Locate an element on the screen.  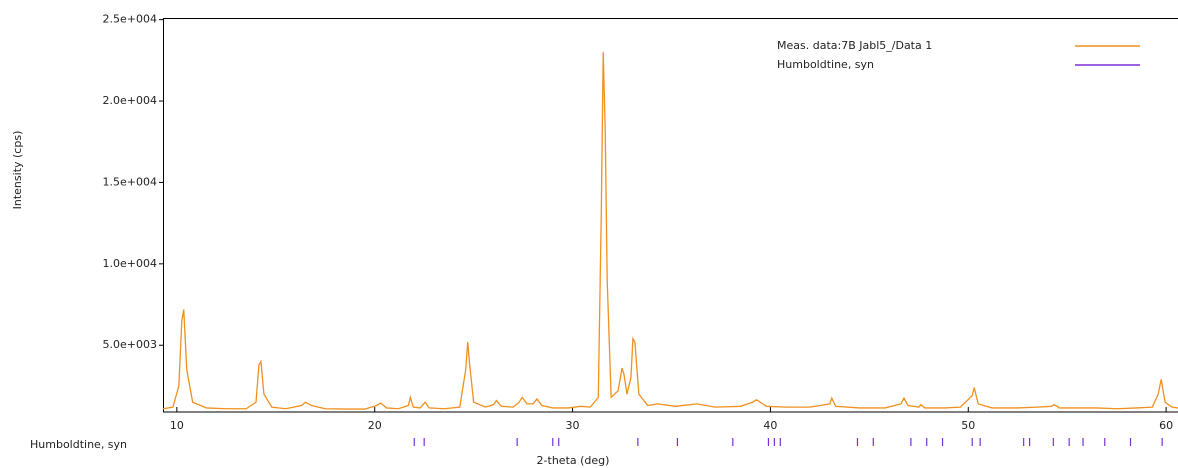
x-tick-label: 50 is located at coordinates (968, 425).